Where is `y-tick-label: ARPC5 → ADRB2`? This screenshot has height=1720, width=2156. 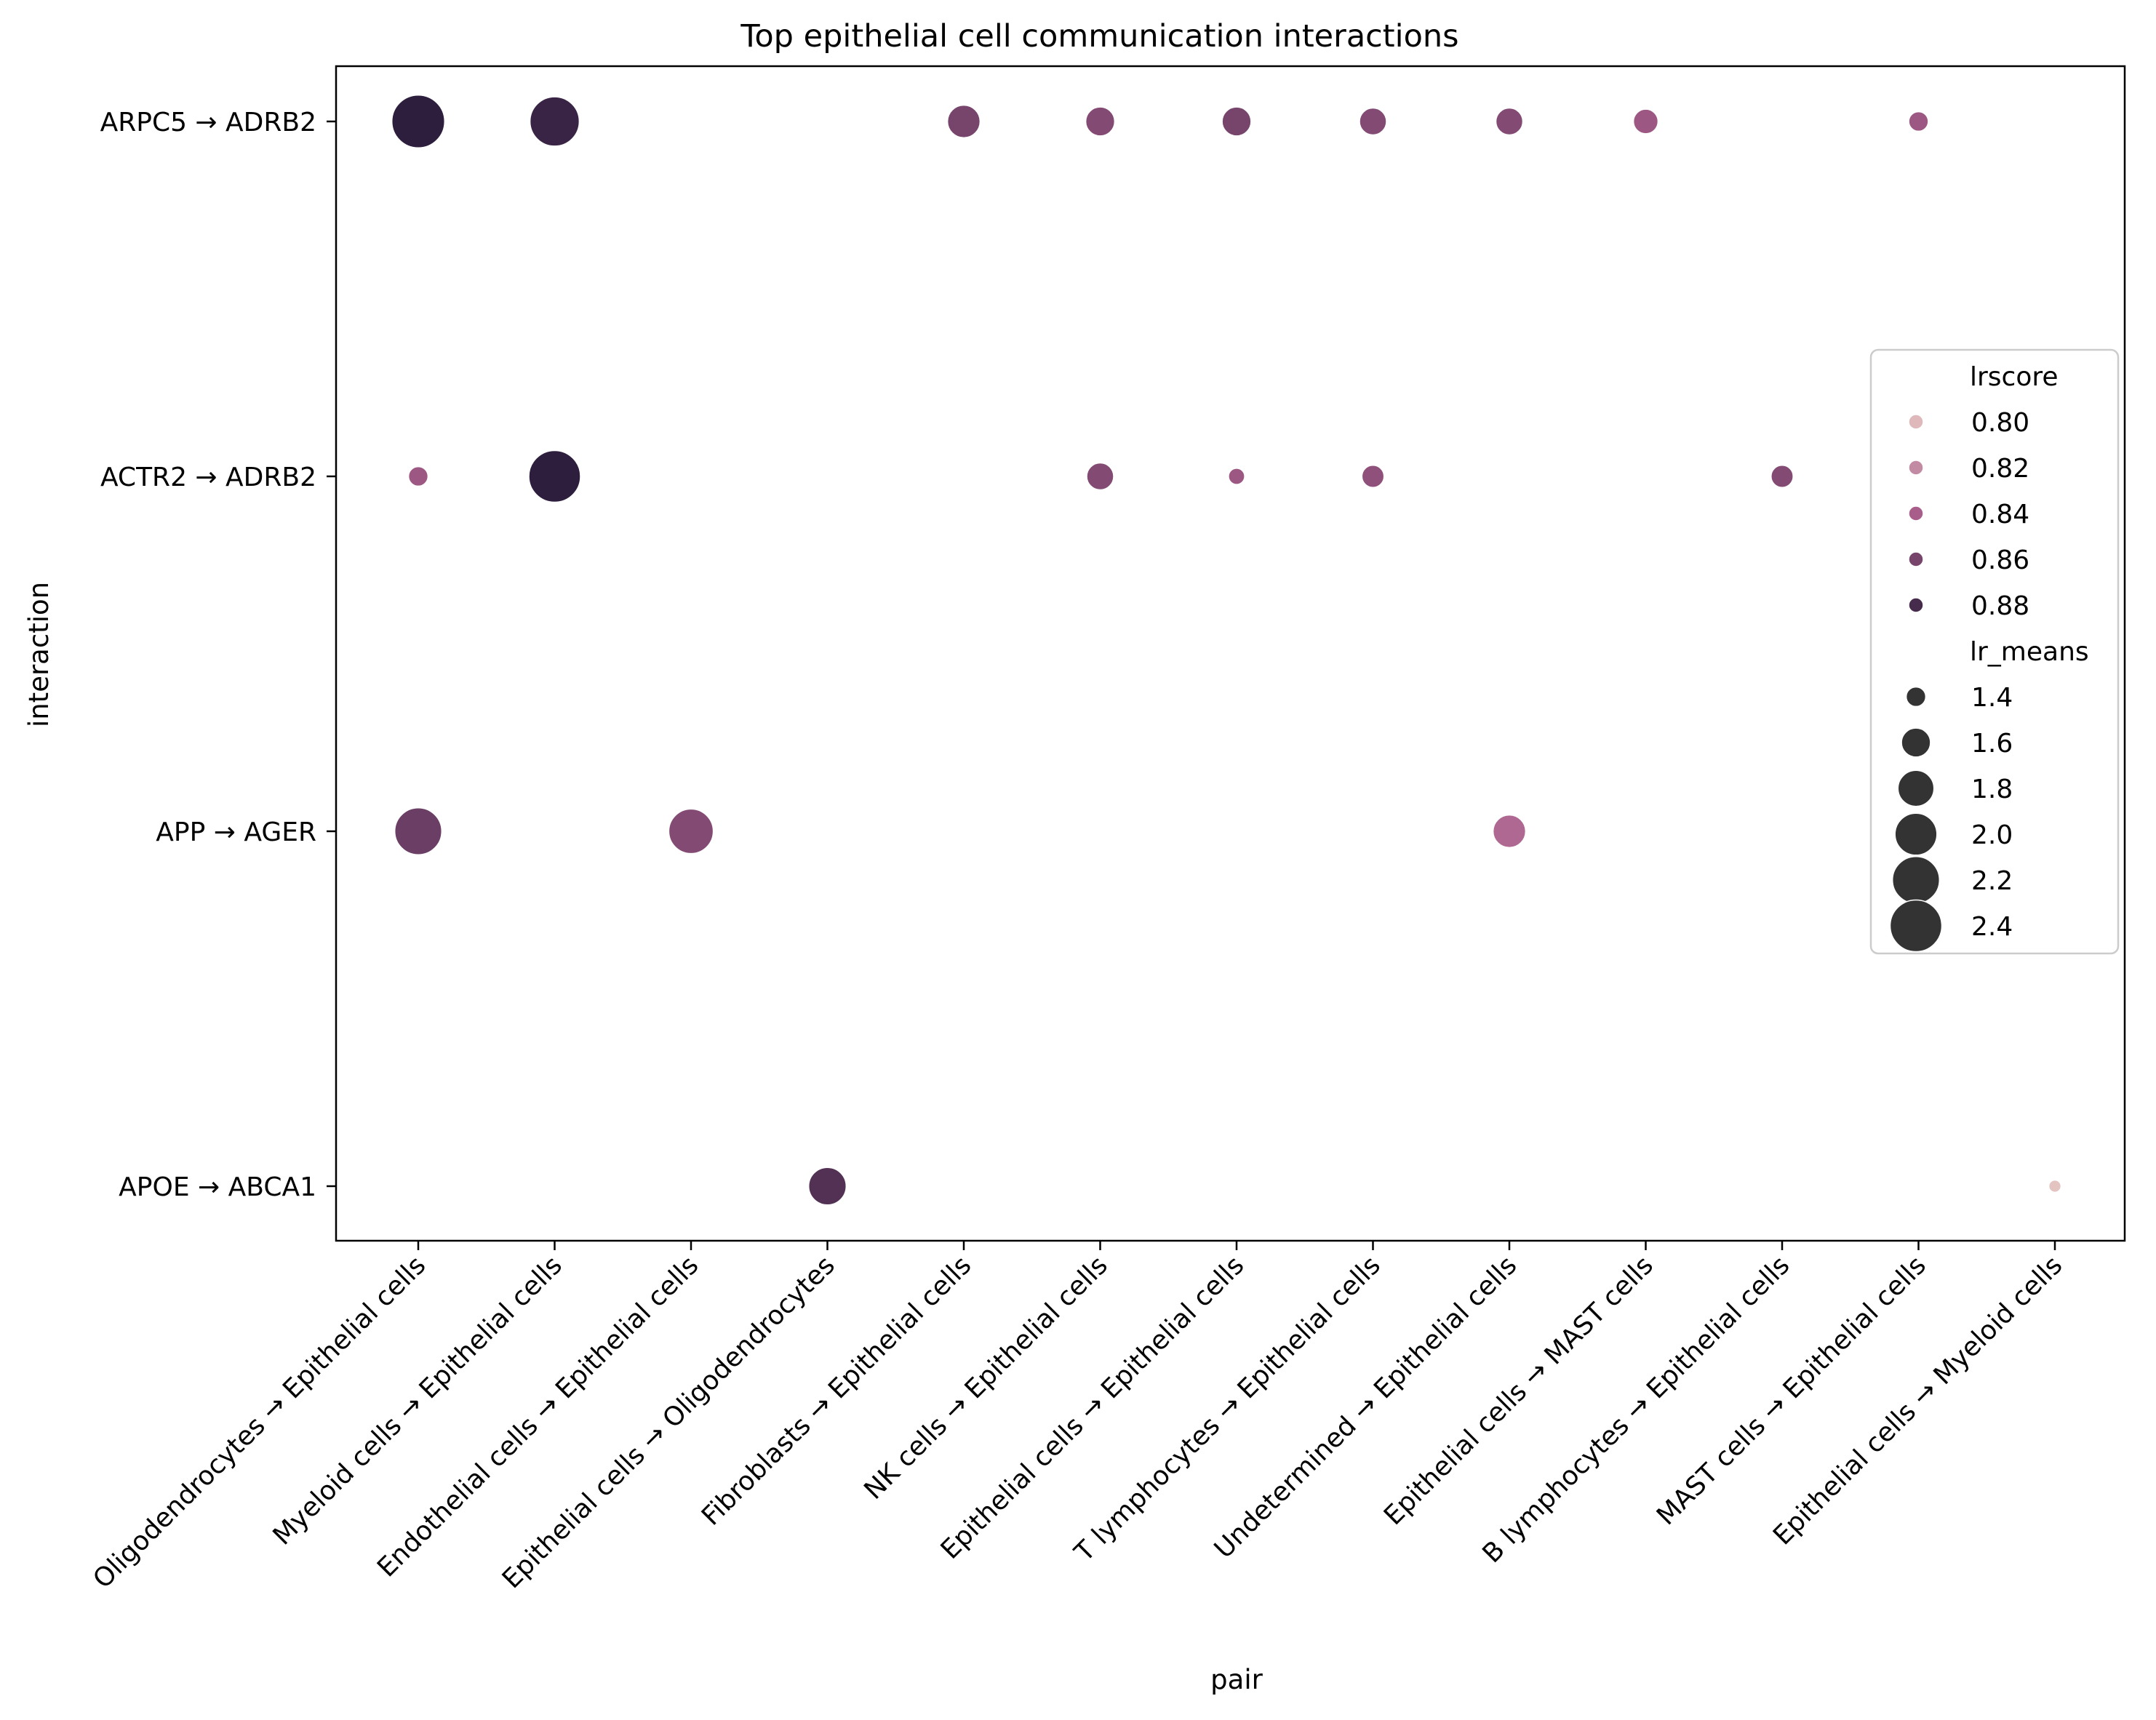
y-tick-label: ARPC5 → ADRB2 is located at coordinates (208, 122).